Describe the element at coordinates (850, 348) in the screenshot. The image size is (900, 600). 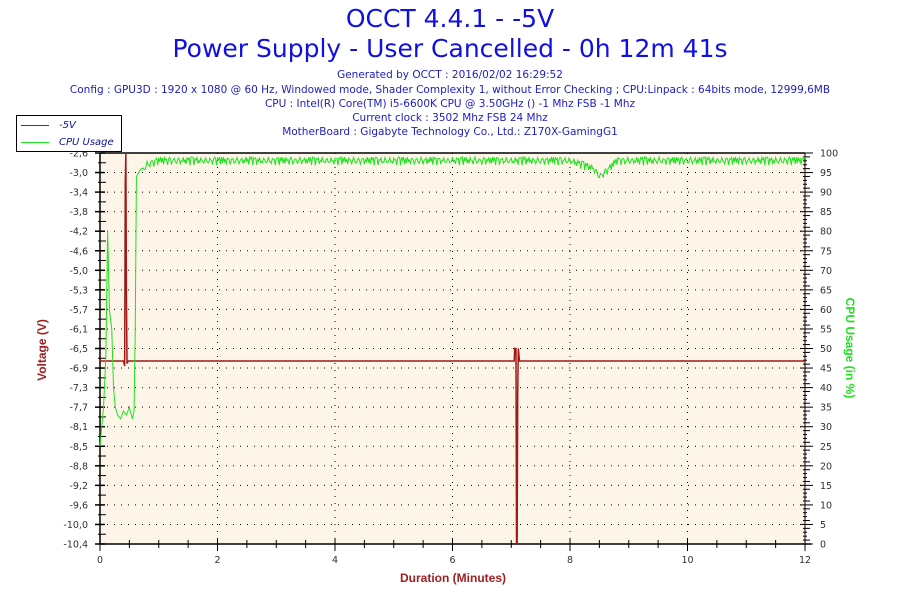
I see `y2-axis-title: CPU Usage (in %)` at that location.